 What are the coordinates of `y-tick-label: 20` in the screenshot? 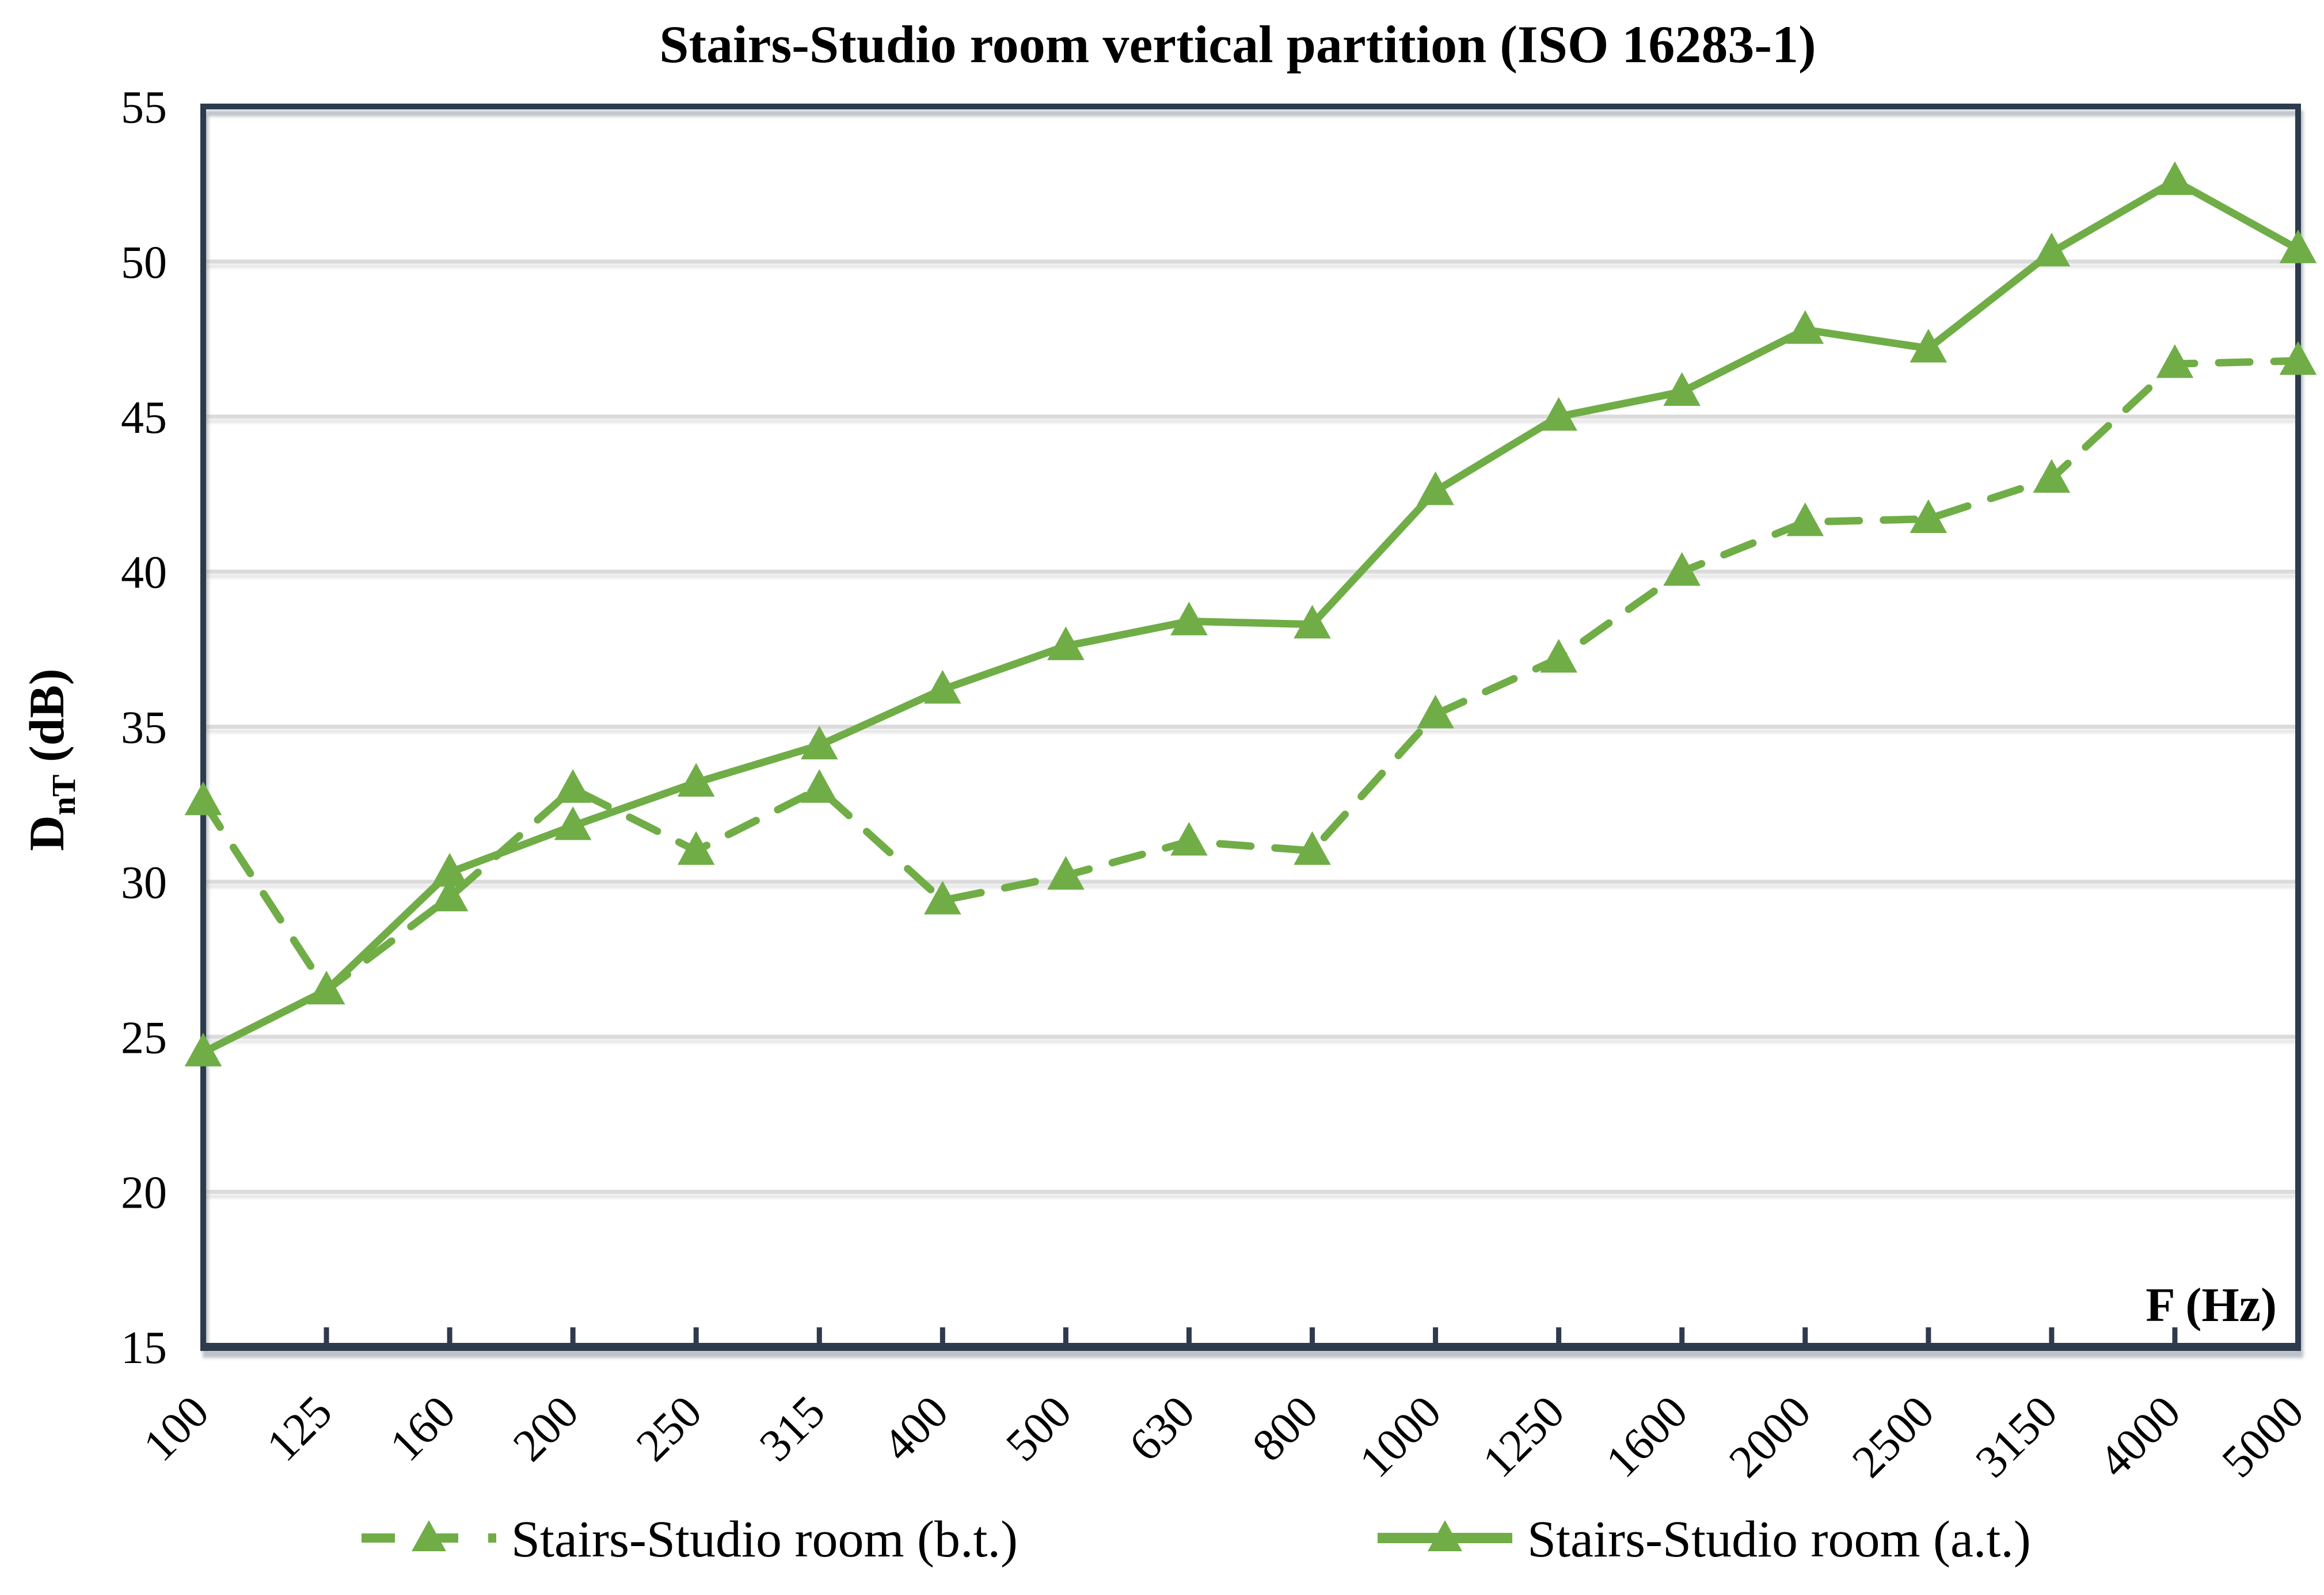 It's located at (144, 1193).